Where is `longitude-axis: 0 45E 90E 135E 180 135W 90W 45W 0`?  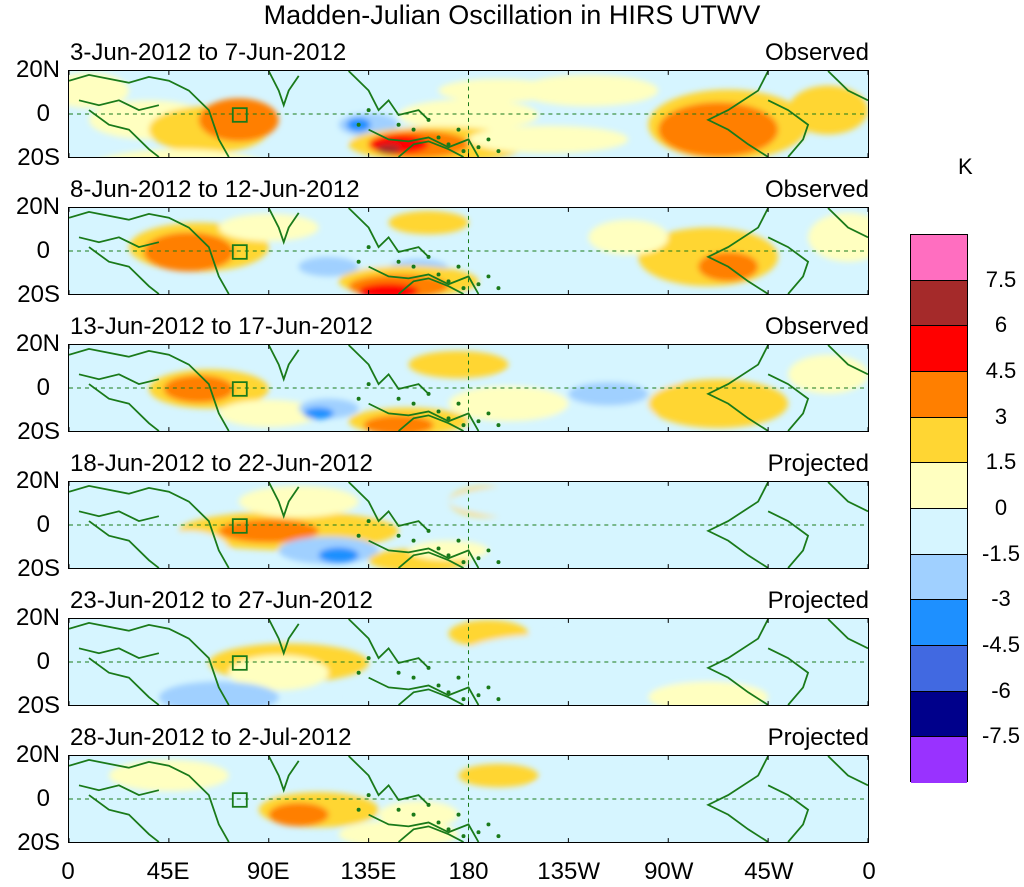
longitude-axis: 0 45E 90E 135E 180 135W 90W 45W 0 is located at coordinates (512, 872).